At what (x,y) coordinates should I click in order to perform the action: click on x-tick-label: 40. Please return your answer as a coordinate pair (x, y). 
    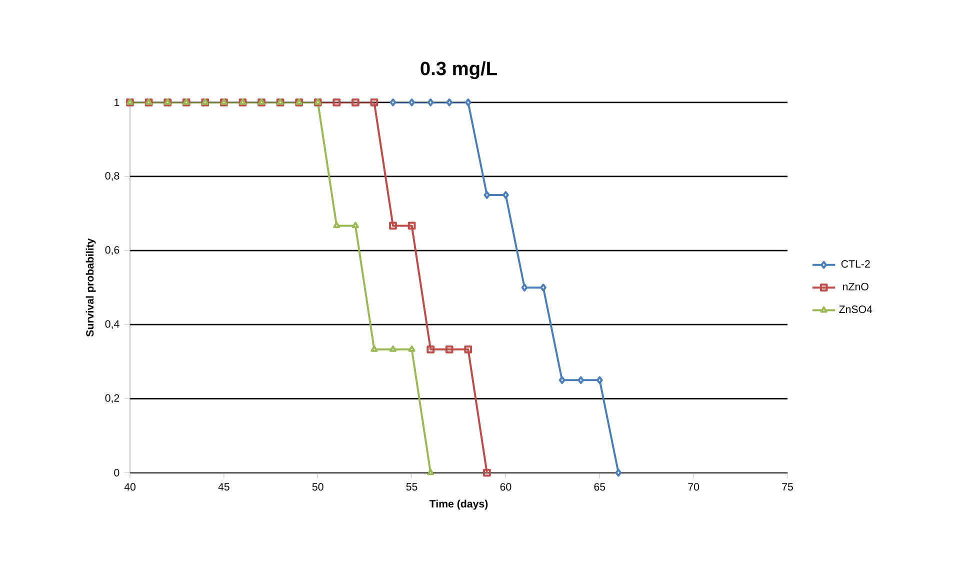
    Looking at the image, I should click on (130, 487).